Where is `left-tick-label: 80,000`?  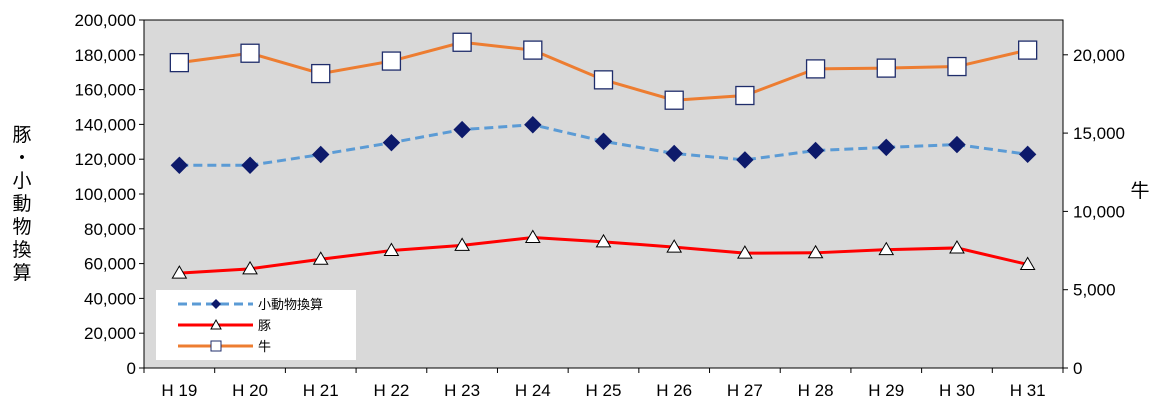 left-tick-label: 80,000 is located at coordinates (110, 229).